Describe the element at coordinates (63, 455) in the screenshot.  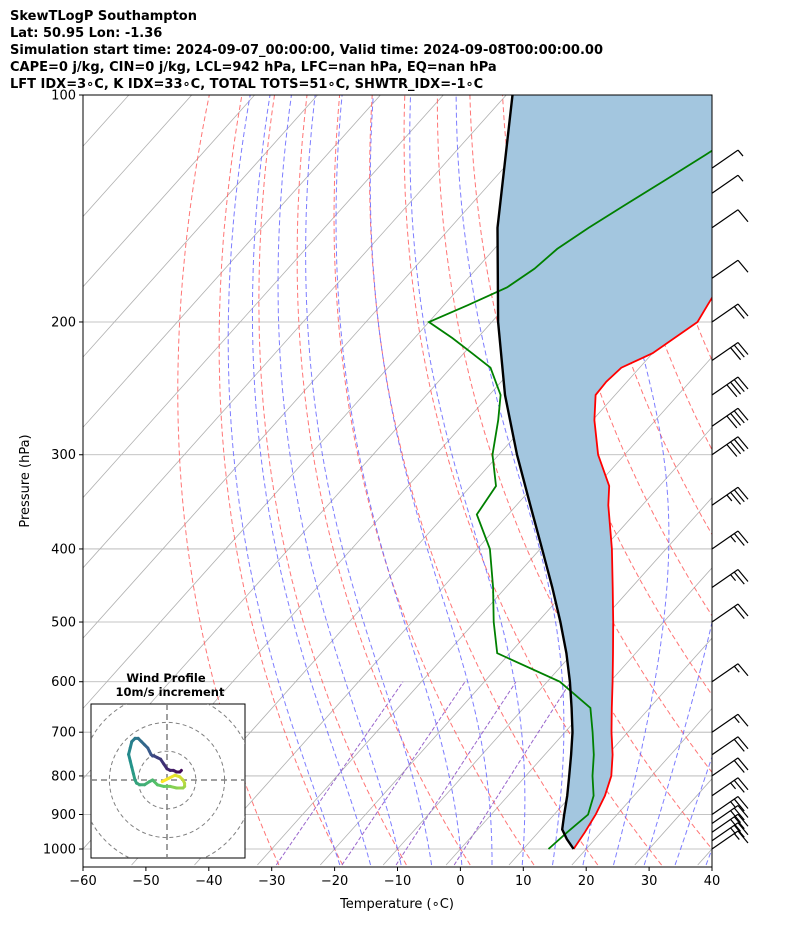
I see `y-tick-label: 300` at that location.